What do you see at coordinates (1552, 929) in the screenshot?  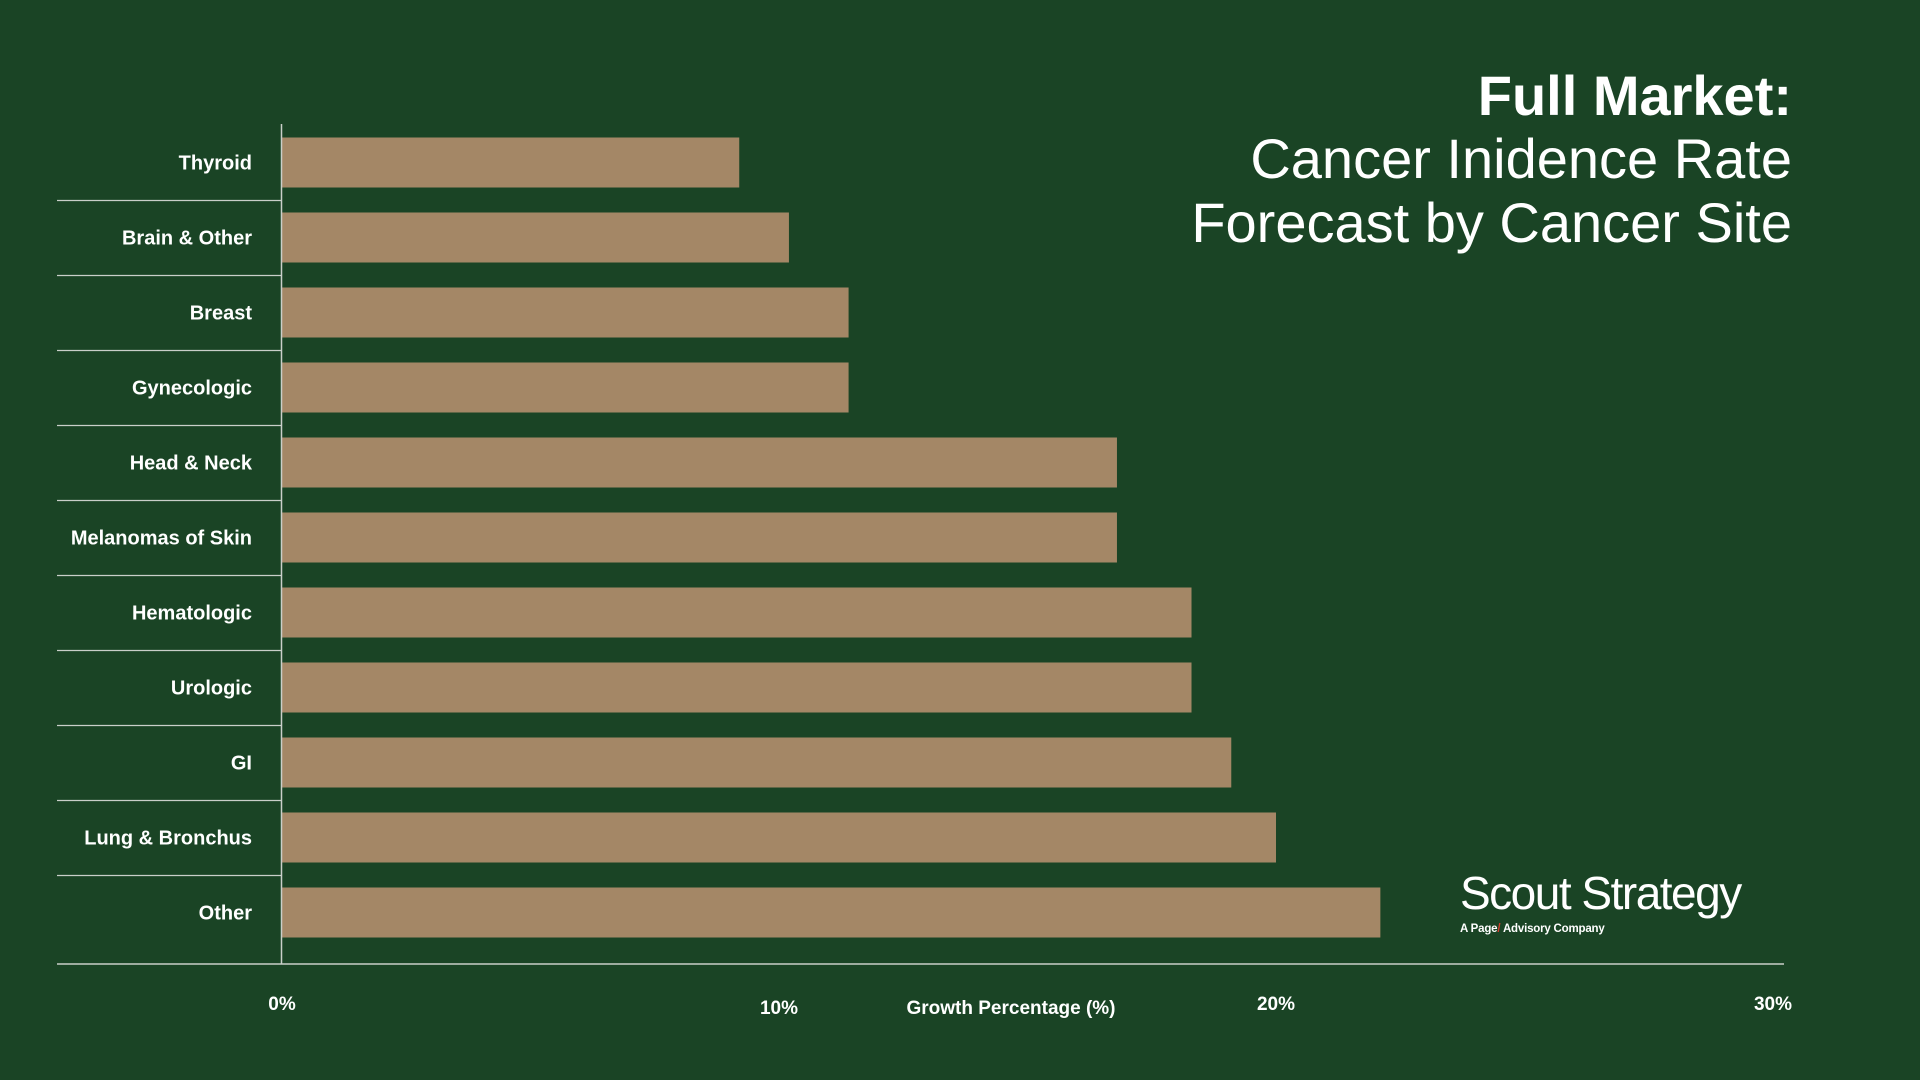 I see `logo-tagline-post: Advisory Company` at bounding box center [1552, 929].